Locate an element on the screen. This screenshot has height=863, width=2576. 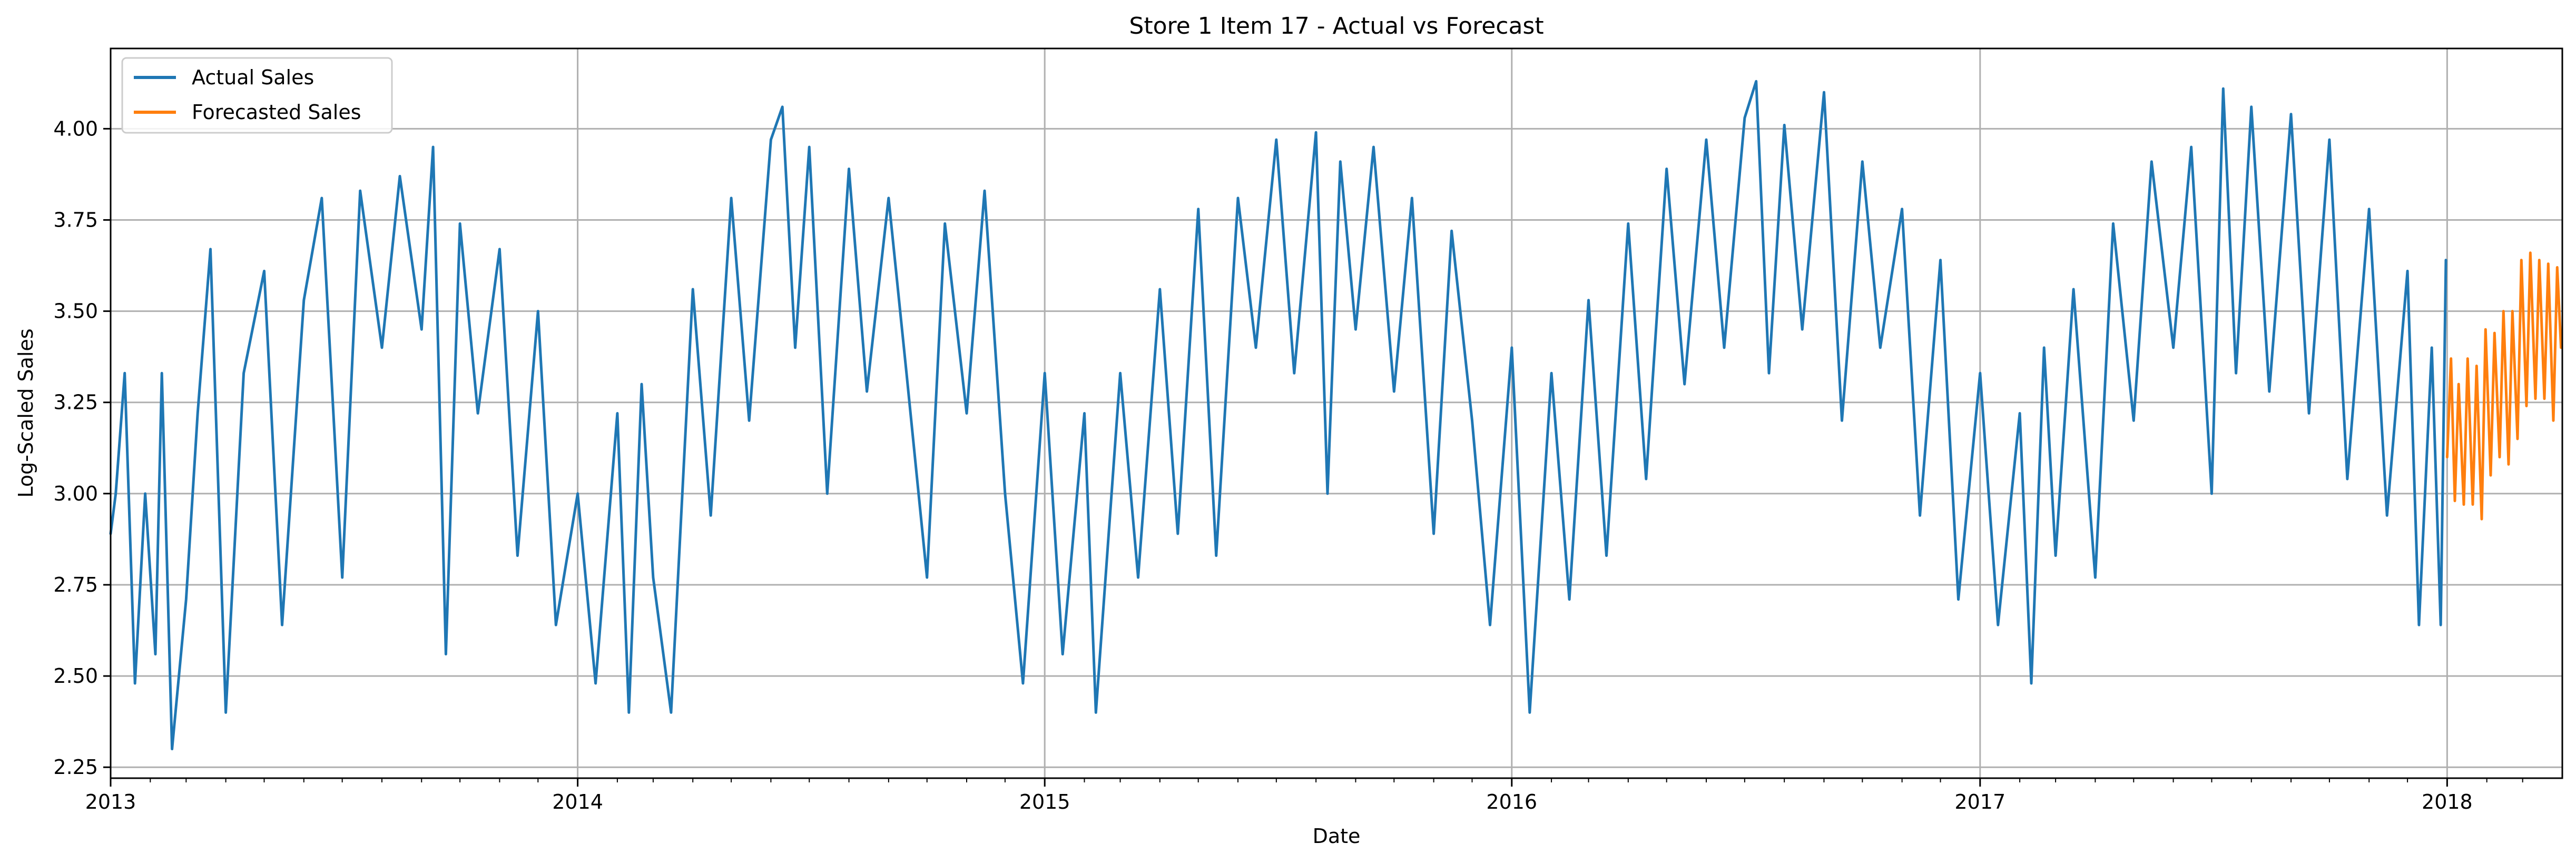
legend-label-actual: Actual Sales is located at coordinates (253, 77).